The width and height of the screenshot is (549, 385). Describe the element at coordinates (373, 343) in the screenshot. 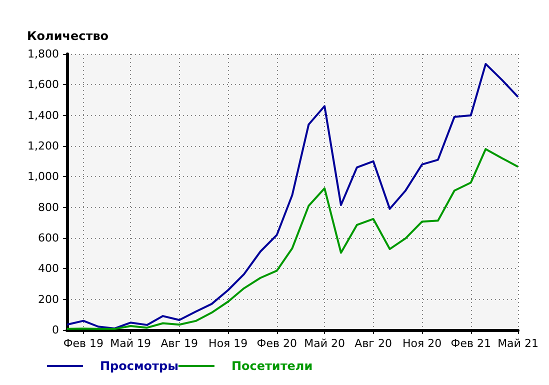

I see `x-tick-label: Авг 20` at that location.